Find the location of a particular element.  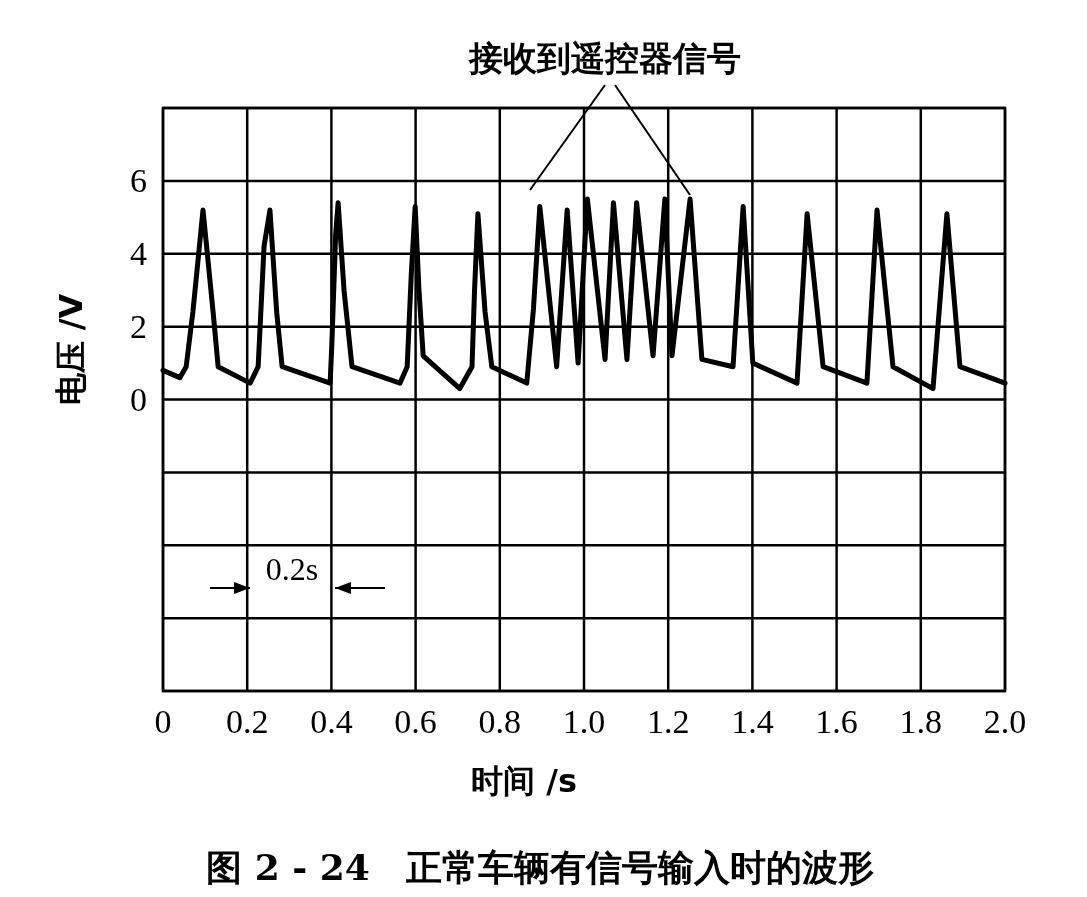

y-axis-title: 电压 /V is located at coordinates (71, 349).